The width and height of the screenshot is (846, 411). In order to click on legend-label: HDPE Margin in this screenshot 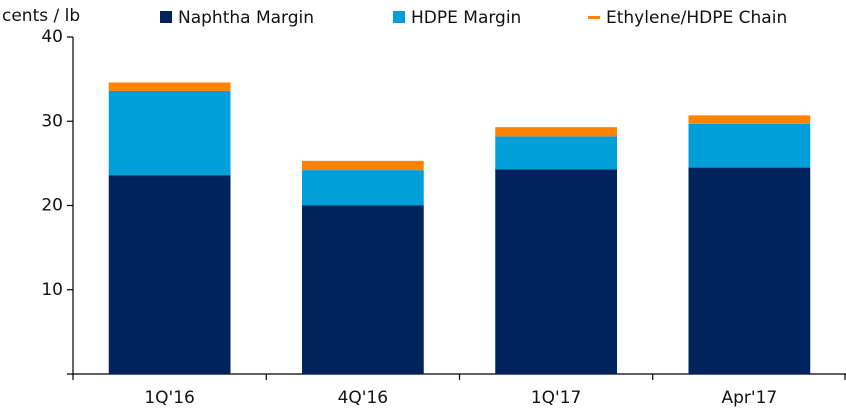, I will do `click(466, 18)`.